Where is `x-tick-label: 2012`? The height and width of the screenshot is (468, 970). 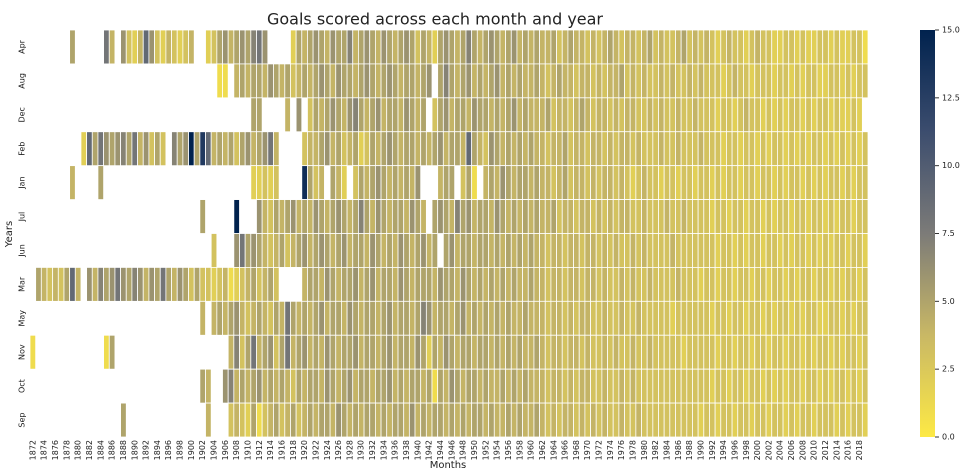 x-tick-label: 2012 is located at coordinates (825, 450).